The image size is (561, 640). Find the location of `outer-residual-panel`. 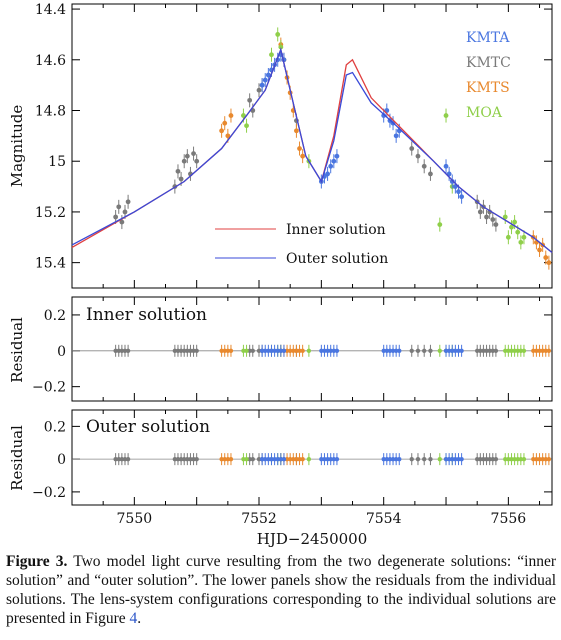

outer-residual-panel is located at coordinates (312, 457).